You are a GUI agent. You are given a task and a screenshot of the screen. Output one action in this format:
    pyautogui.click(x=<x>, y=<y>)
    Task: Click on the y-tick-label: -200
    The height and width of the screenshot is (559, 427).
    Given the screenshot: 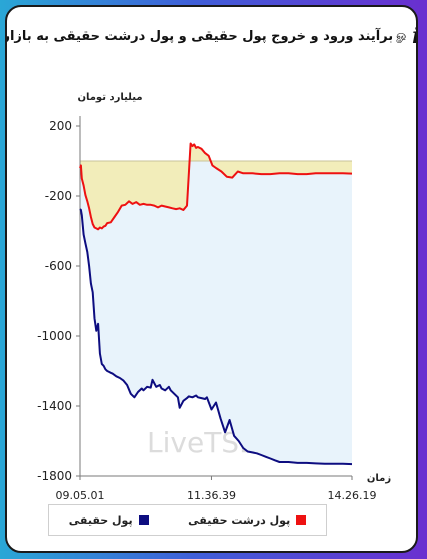 What is the action you would take?
    pyautogui.click(x=58, y=196)
    